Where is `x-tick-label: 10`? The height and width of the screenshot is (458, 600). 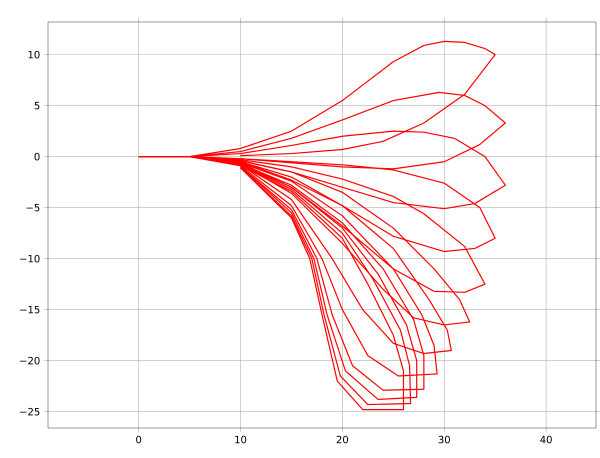
x-tick-label: 10 is located at coordinates (240, 440).